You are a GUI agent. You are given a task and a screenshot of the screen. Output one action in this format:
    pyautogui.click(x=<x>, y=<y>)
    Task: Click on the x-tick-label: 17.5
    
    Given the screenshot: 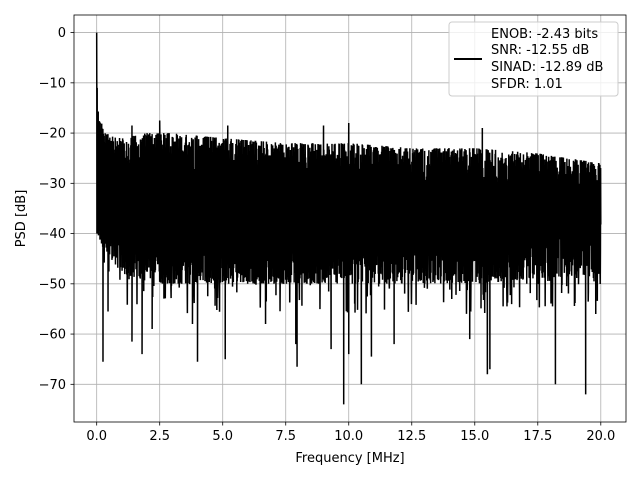 What is the action you would take?
    pyautogui.click(x=537, y=436)
    